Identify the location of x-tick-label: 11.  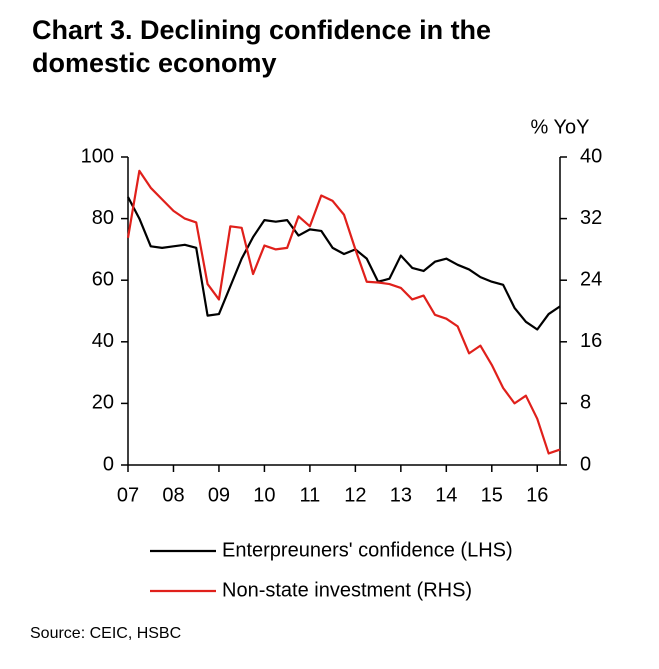
(310, 495).